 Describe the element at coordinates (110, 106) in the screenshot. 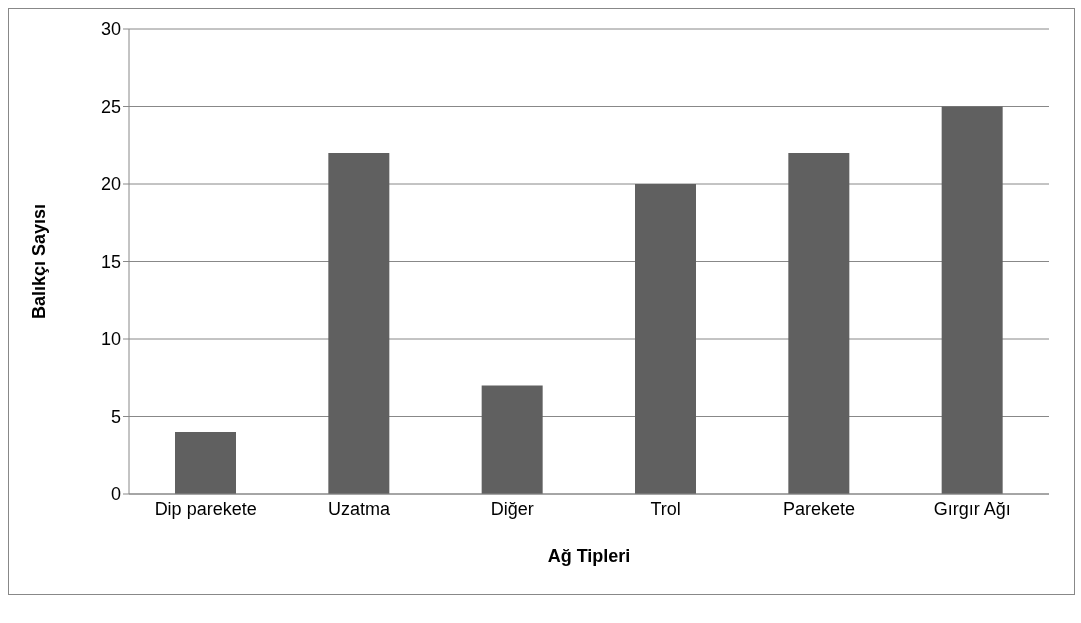

I see `y-tick-label: 25` at that location.